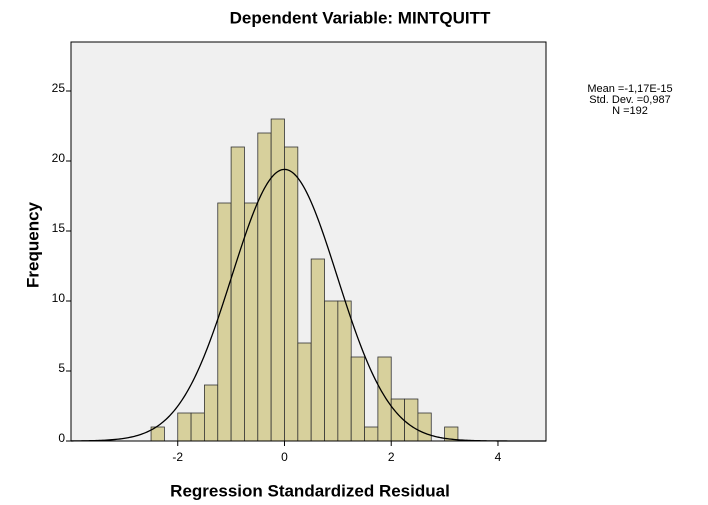 The image size is (708, 505). Describe the element at coordinates (391, 457) in the screenshot. I see `x-tick-label: 2` at that location.